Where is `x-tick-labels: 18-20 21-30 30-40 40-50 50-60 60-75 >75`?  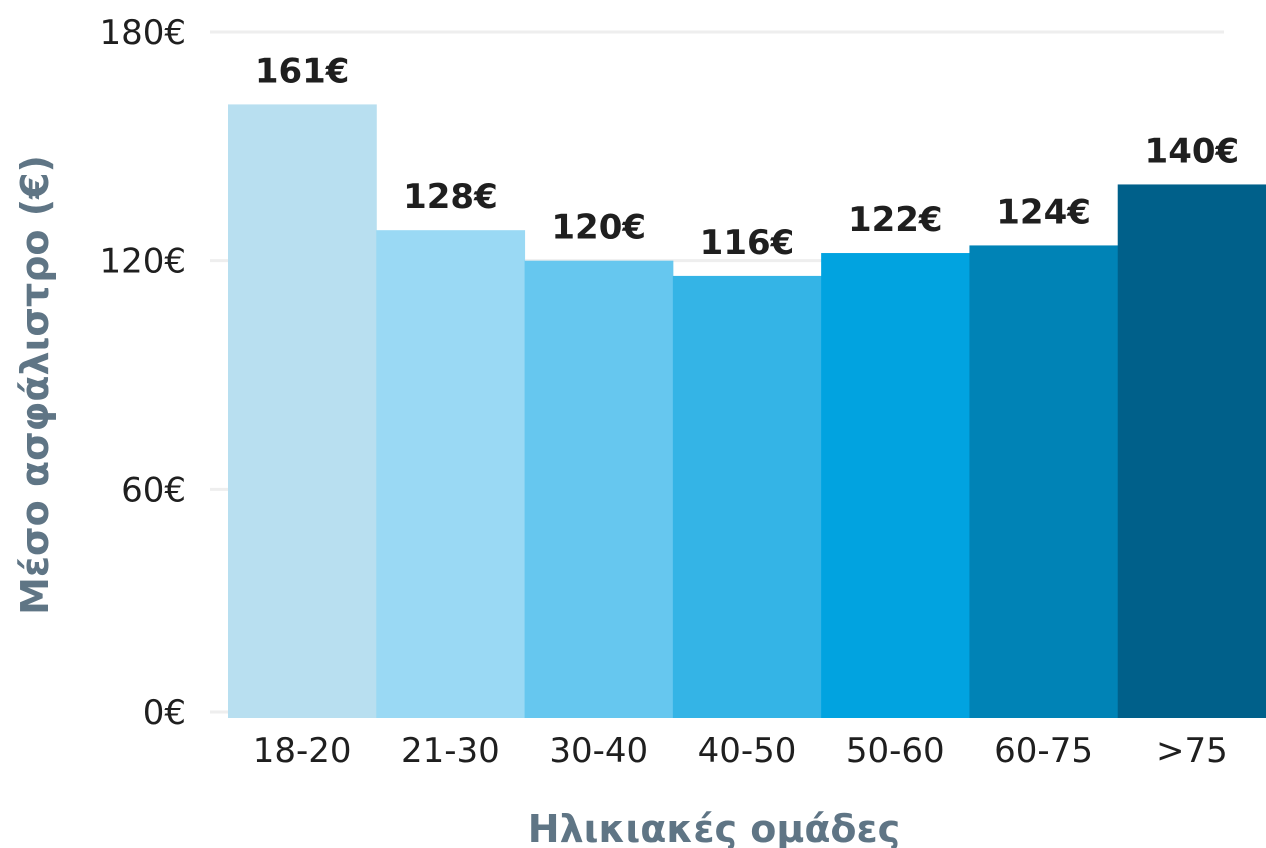 x-tick-labels: 18-20 21-30 30-40 40-50 50-60 60-75 >75 is located at coordinates (740, 751).